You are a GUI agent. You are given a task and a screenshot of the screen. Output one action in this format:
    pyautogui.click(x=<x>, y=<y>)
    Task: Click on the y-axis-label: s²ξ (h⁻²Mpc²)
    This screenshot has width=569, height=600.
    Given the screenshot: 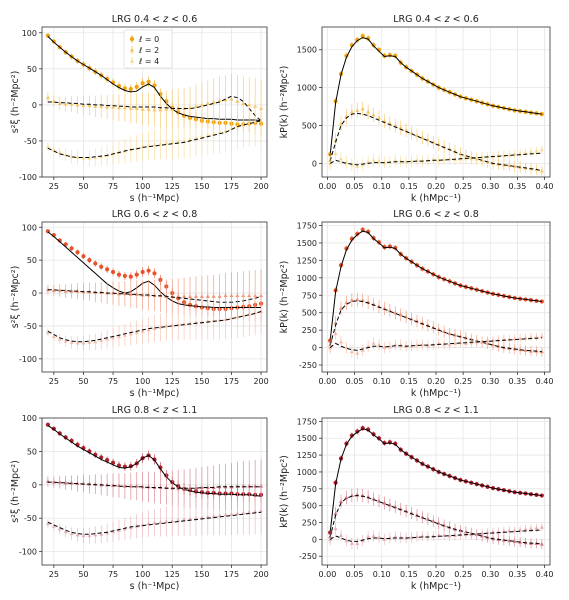 What is the action you would take?
    pyautogui.click(x=15, y=297)
    